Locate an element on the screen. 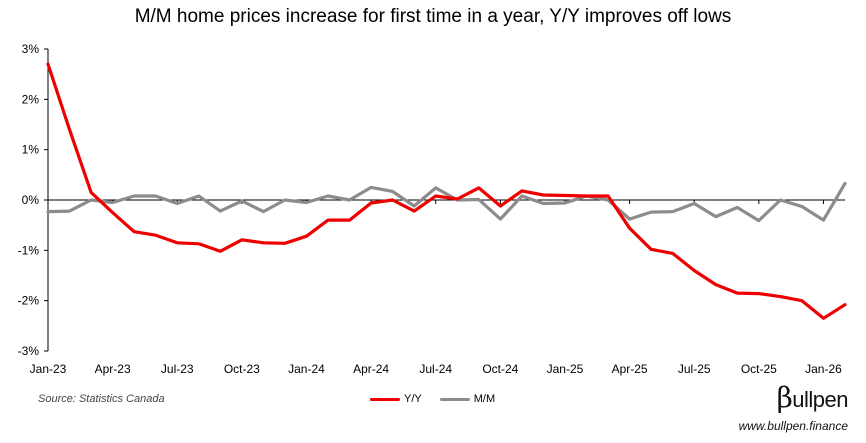 The height and width of the screenshot is (443, 866). y-tick-label: 0% is located at coordinates (31, 200).